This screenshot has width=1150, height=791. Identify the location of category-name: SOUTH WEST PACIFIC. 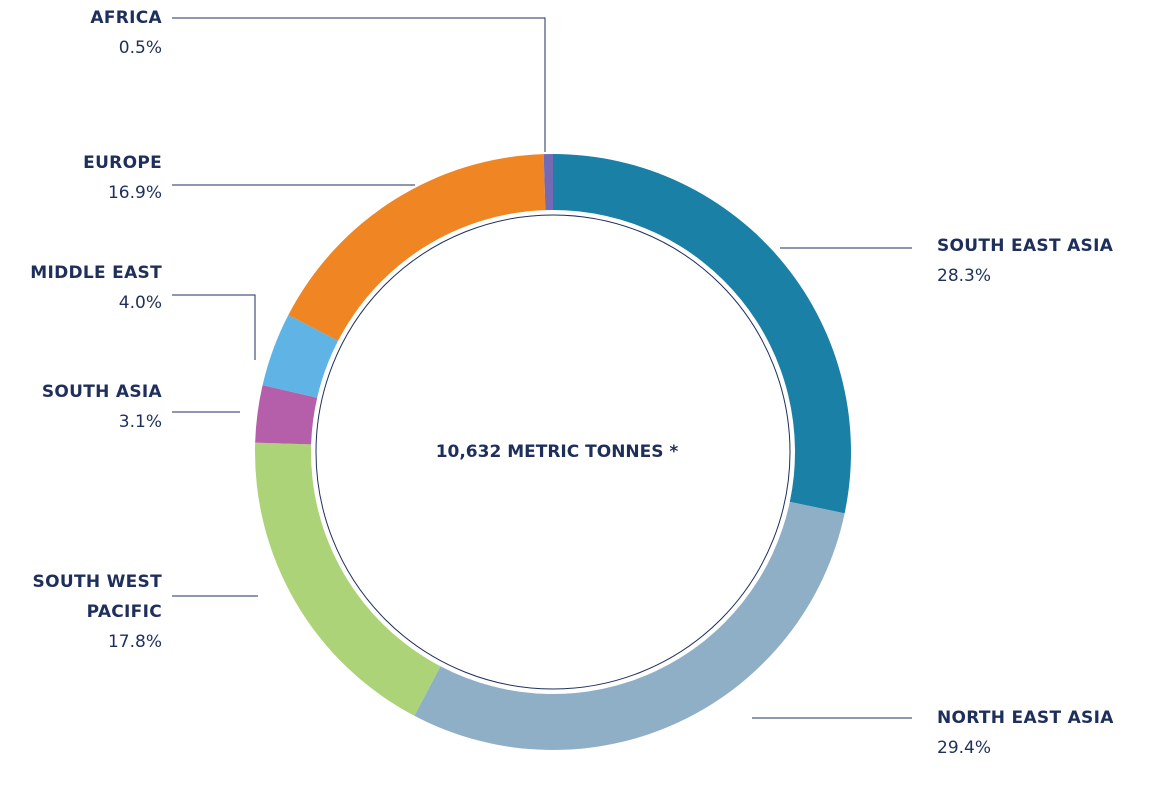
(97, 597).